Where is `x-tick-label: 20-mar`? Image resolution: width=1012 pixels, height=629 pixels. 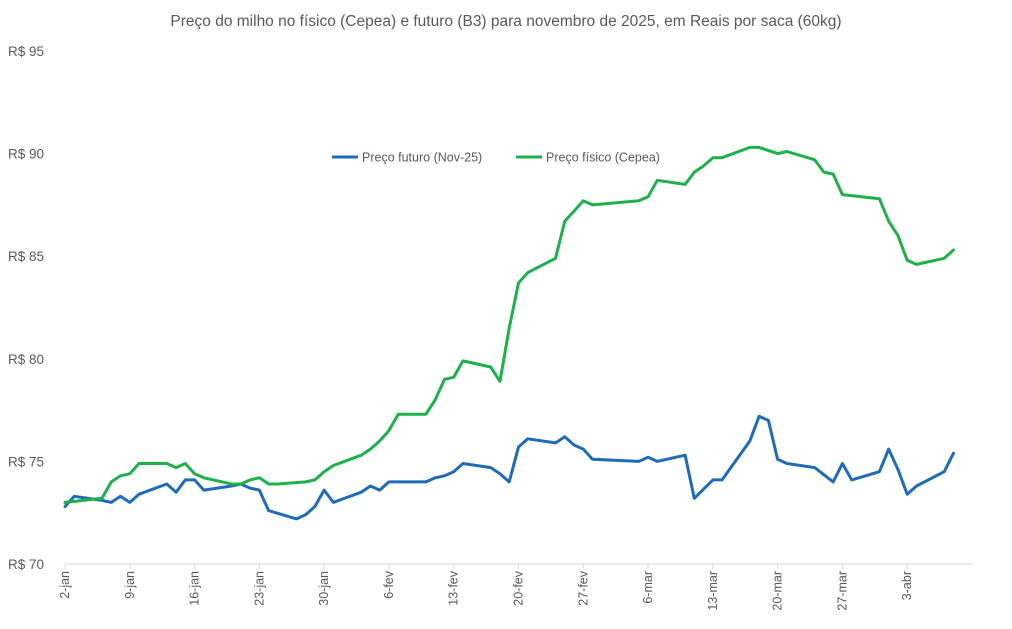 x-tick-label: 20-mar is located at coordinates (778, 591).